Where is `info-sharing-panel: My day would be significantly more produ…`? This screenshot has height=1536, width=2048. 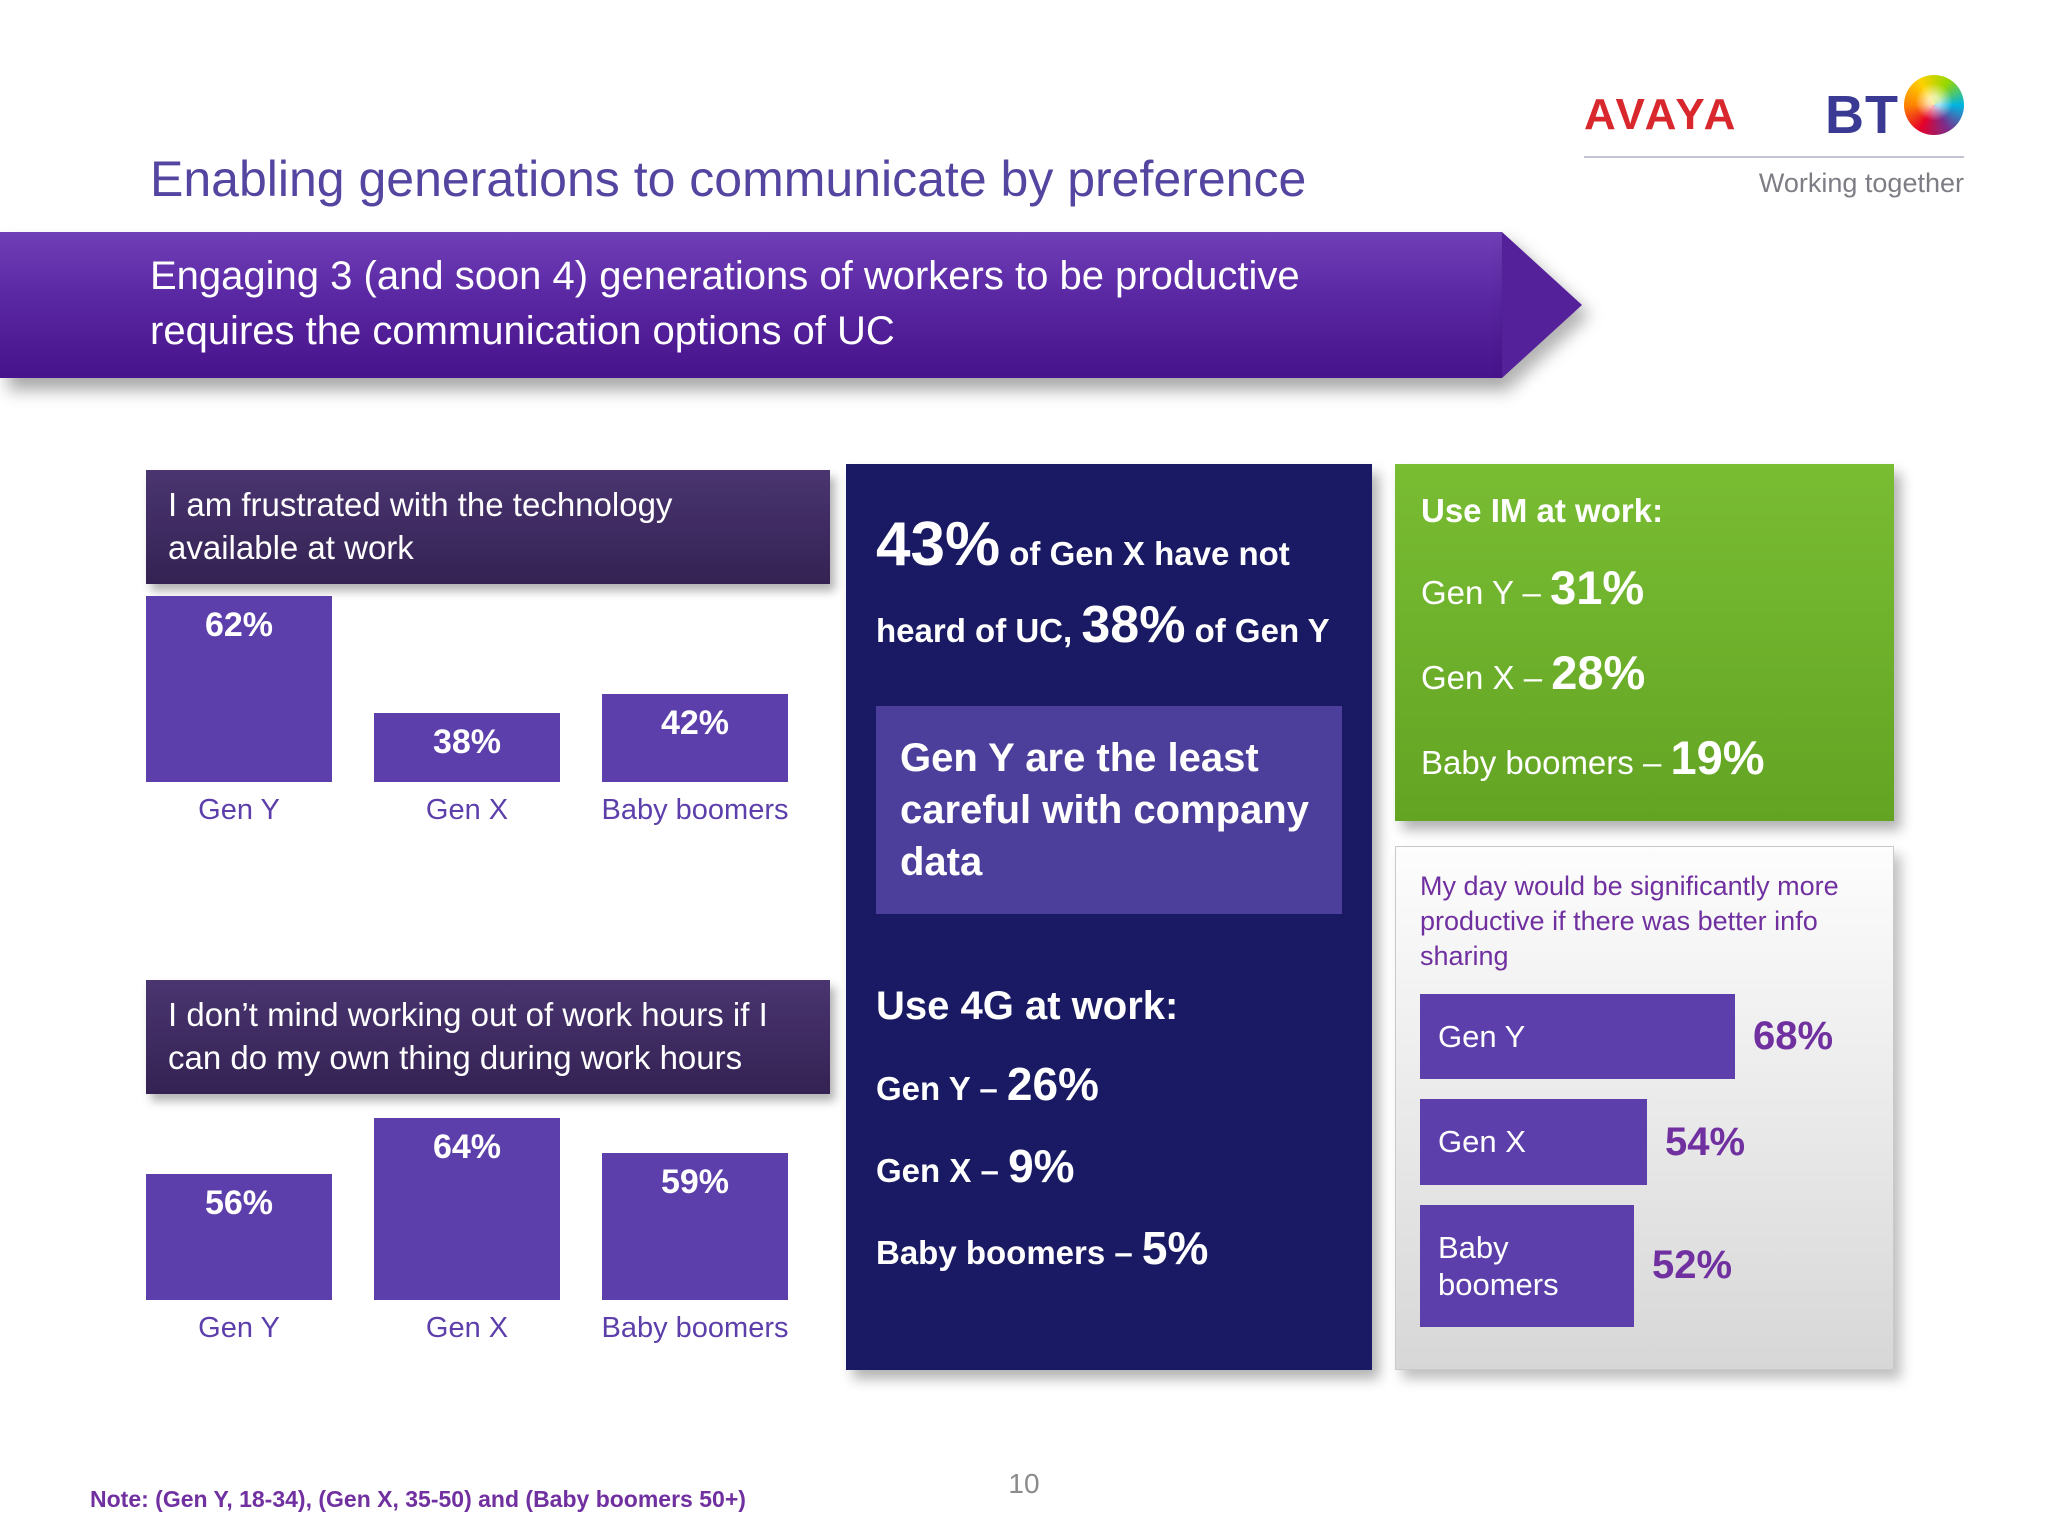 info-sharing-panel: My day would be significantly more produ… is located at coordinates (1644, 1108).